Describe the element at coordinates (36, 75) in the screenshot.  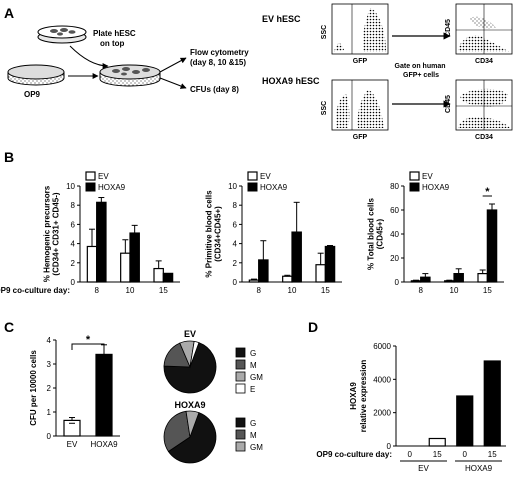
I see `op9-dish-icon` at that location.